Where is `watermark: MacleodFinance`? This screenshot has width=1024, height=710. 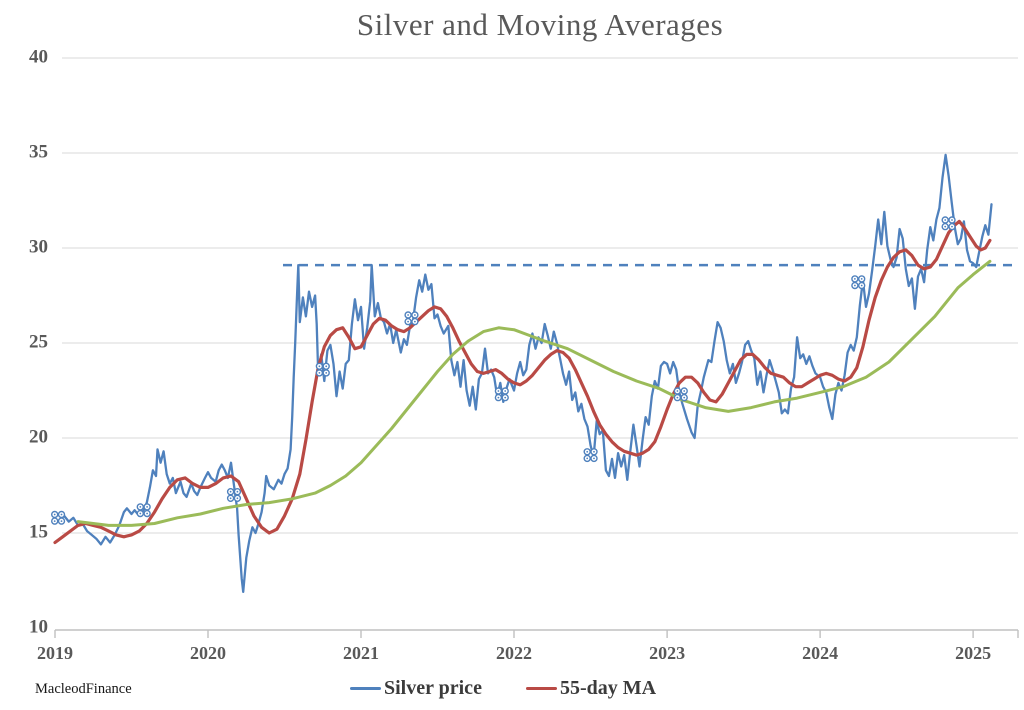
watermark: MacleodFinance is located at coordinates (83, 689).